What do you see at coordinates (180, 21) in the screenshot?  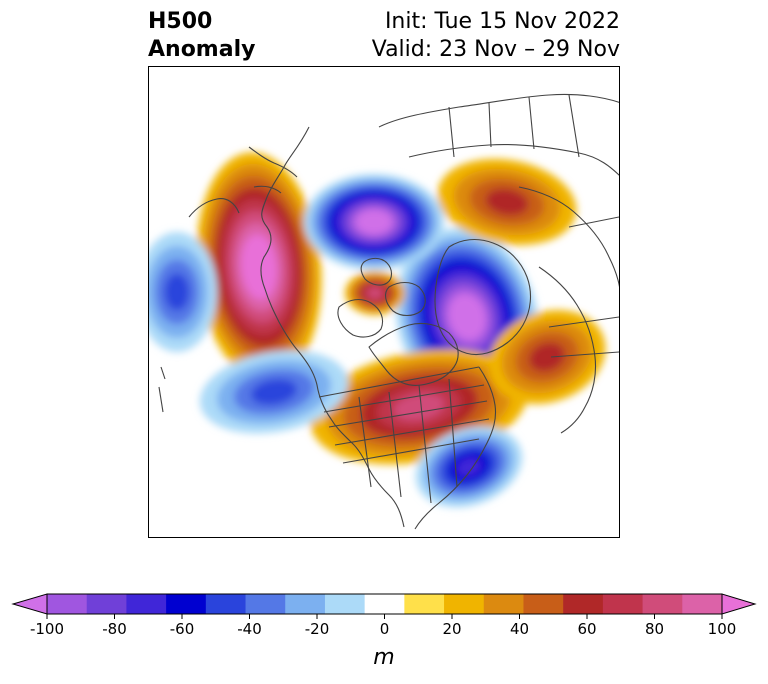 I see `title-variable: H500` at bounding box center [180, 21].